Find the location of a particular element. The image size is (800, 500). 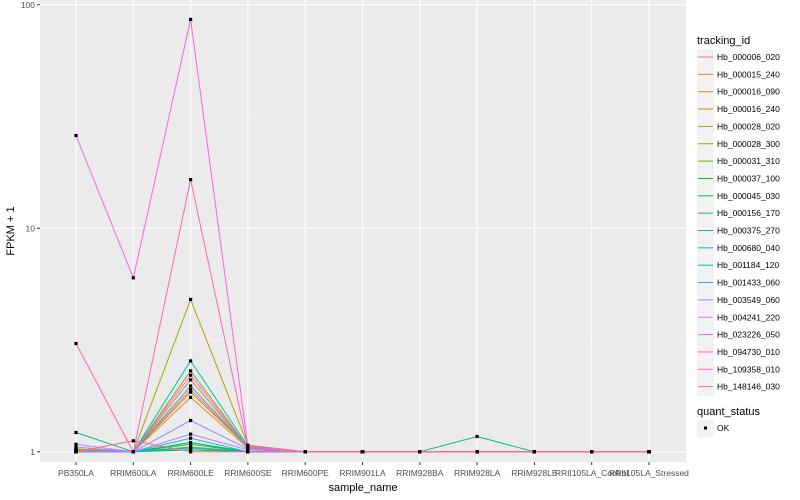

legend-label: Hb_001184_120 is located at coordinates (748, 265).